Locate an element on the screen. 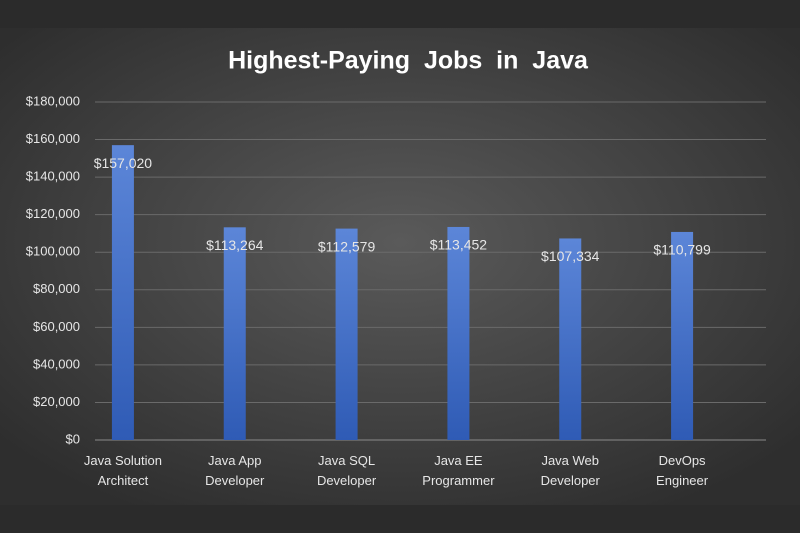 The image size is (800, 533). y-tick-label: $40,000 is located at coordinates (56, 363).